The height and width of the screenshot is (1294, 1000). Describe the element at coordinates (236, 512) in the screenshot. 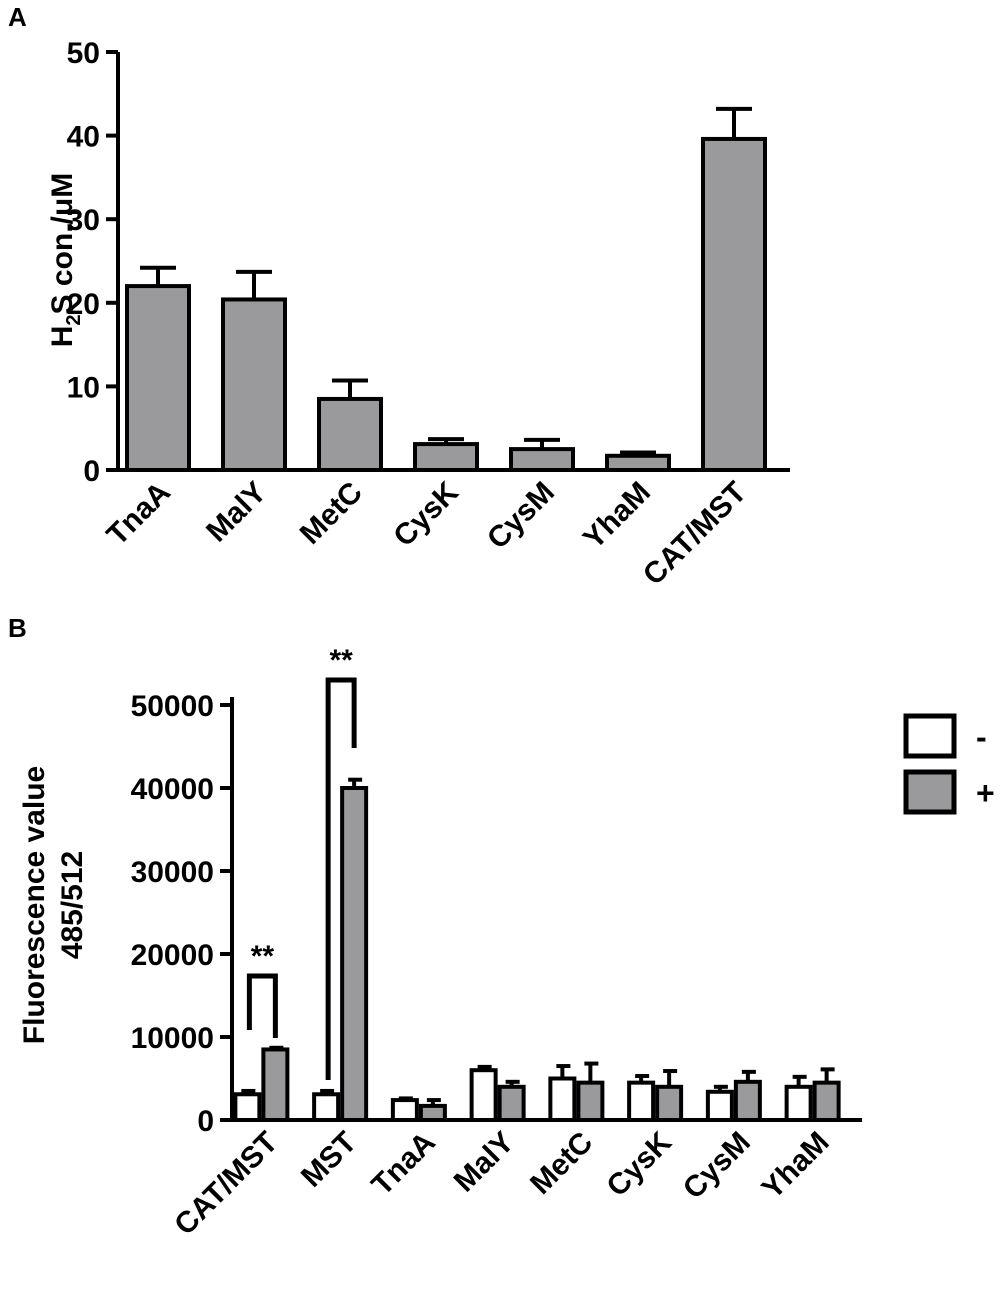

I see `panel-a-x-tick-label: MalY` at that location.